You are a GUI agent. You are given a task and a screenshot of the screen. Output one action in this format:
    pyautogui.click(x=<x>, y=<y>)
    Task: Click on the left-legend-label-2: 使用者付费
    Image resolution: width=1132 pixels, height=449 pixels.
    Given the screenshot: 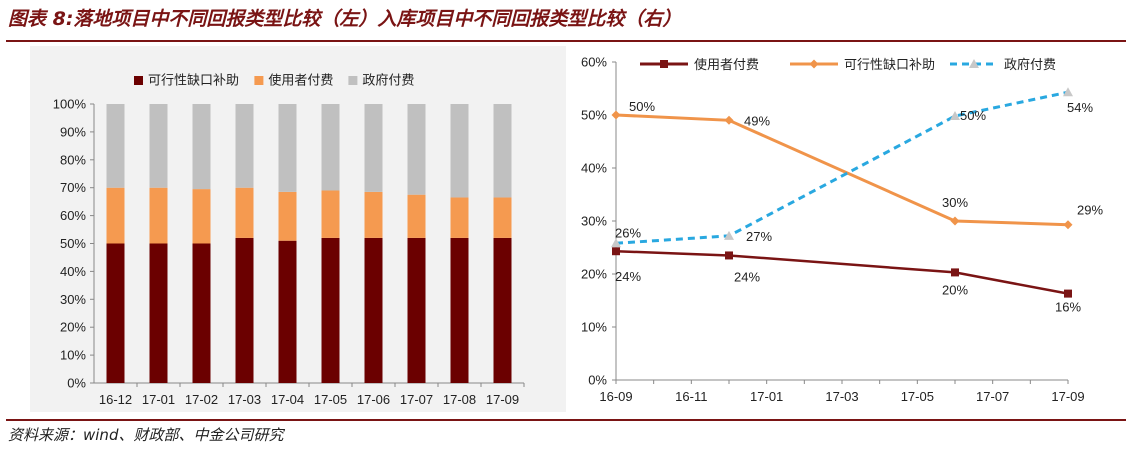 What is the action you would take?
    pyautogui.click(x=300, y=80)
    